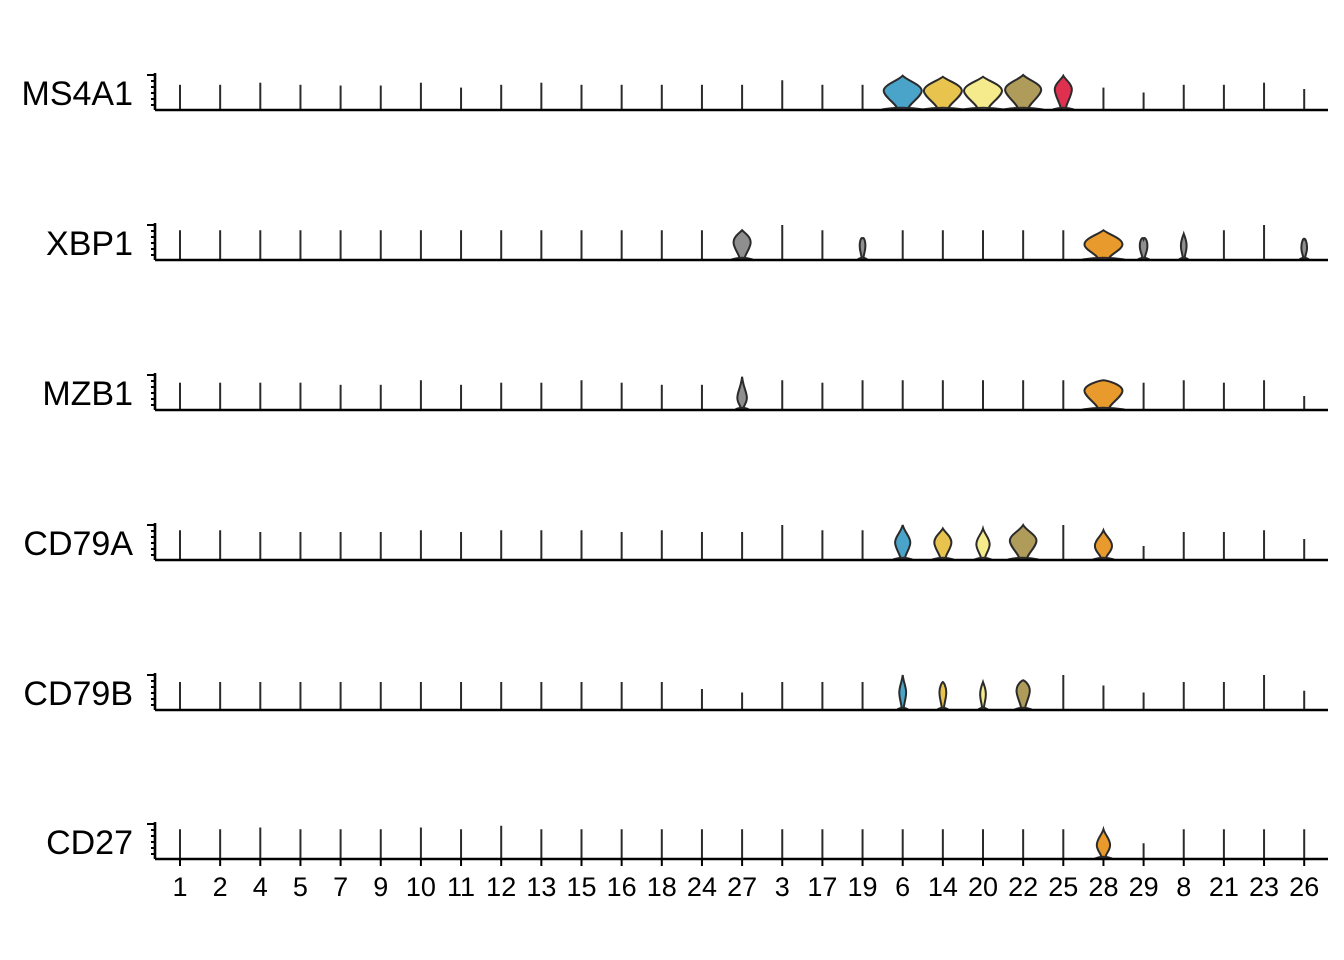 The width and height of the screenshot is (1344, 960). What do you see at coordinates (461, 887) in the screenshot?
I see `x-tick-label: 11` at bounding box center [461, 887].